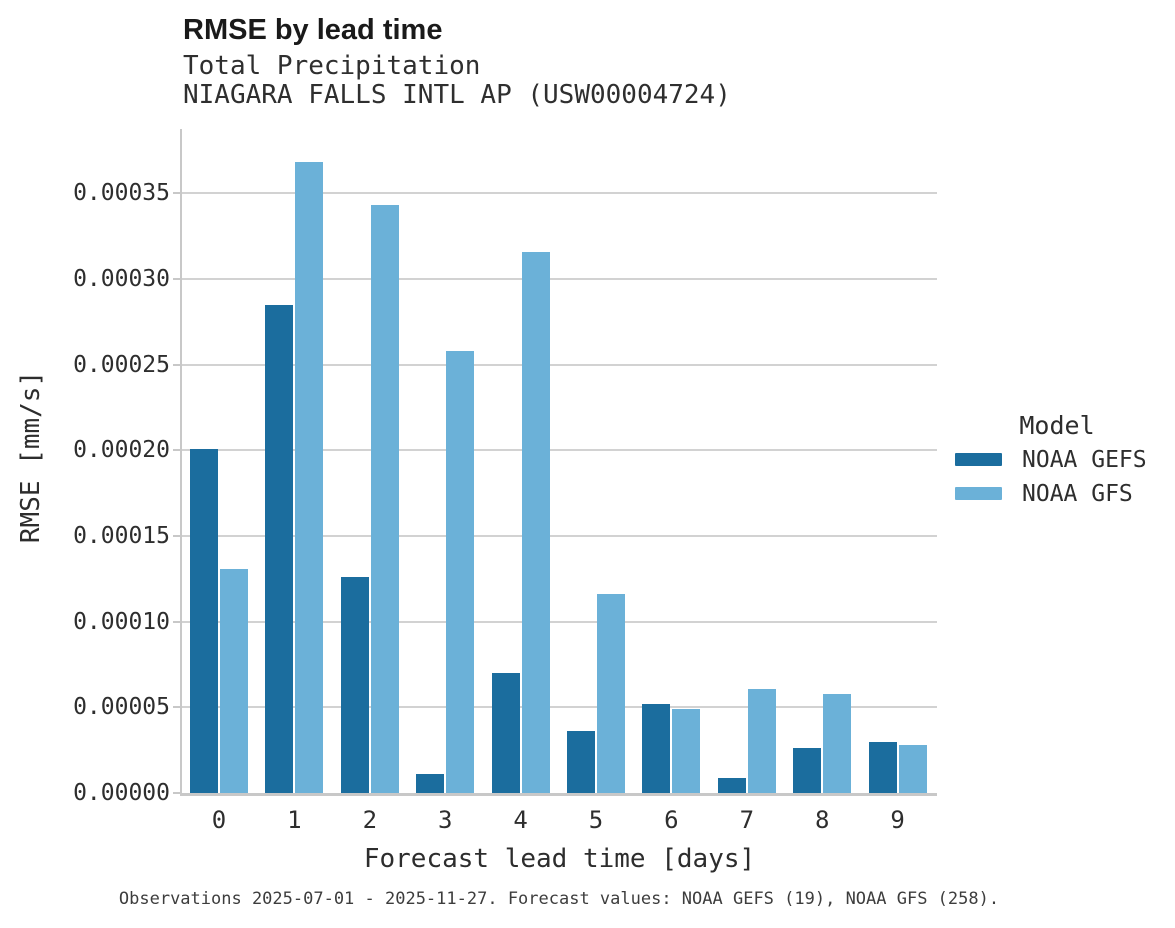 The width and height of the screenshot is (1175, 928). What do you see at coordinates (596, 820) in the screenshot?
I see `x-tick-label: 5` at bounding box center [596, 820].